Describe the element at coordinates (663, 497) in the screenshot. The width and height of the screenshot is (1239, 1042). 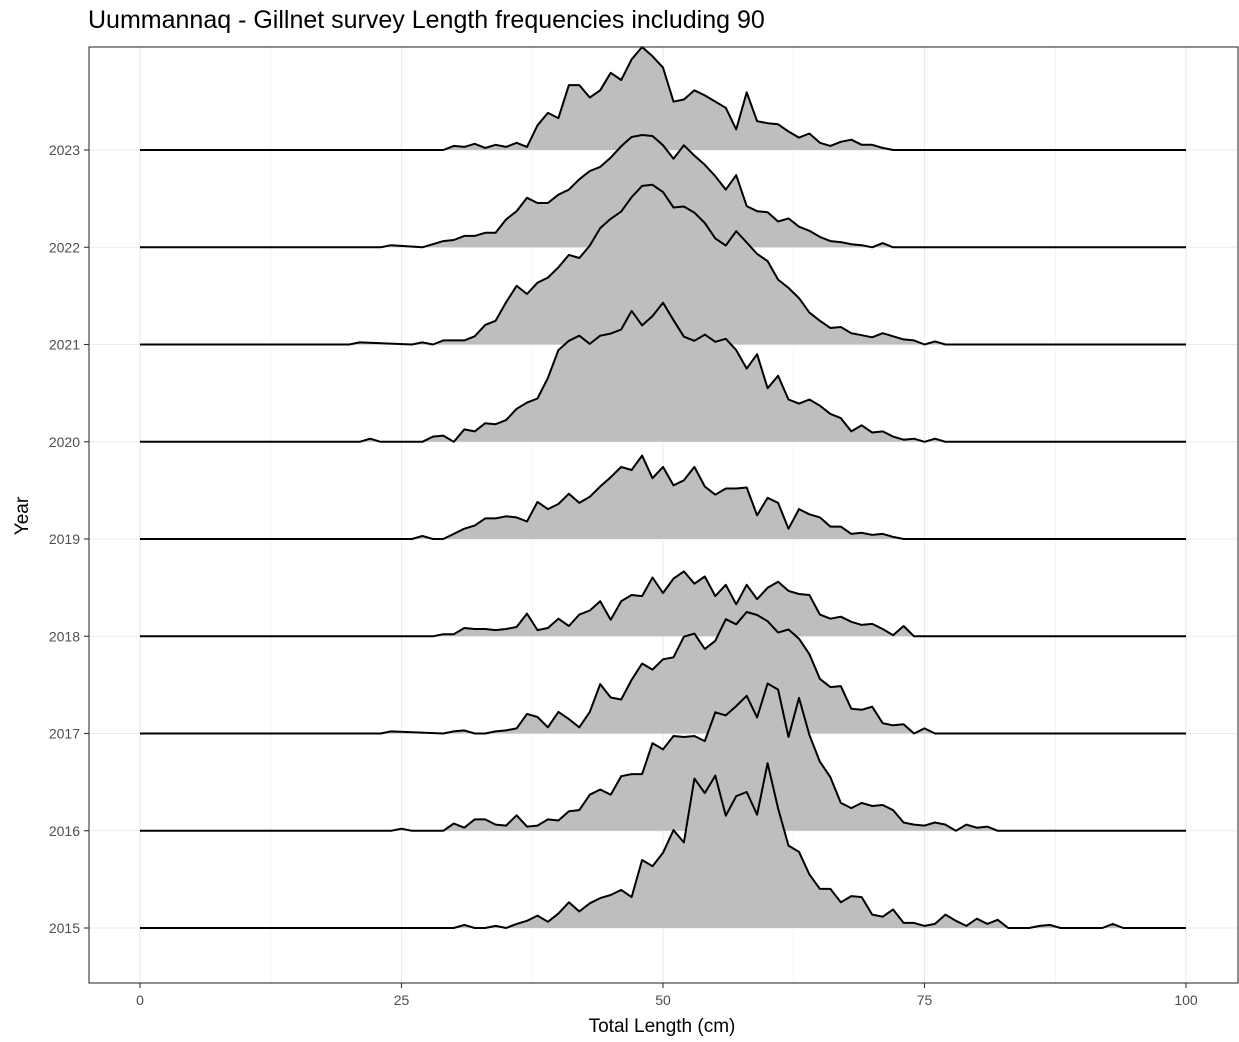
I see `ridge-2019` at that location.